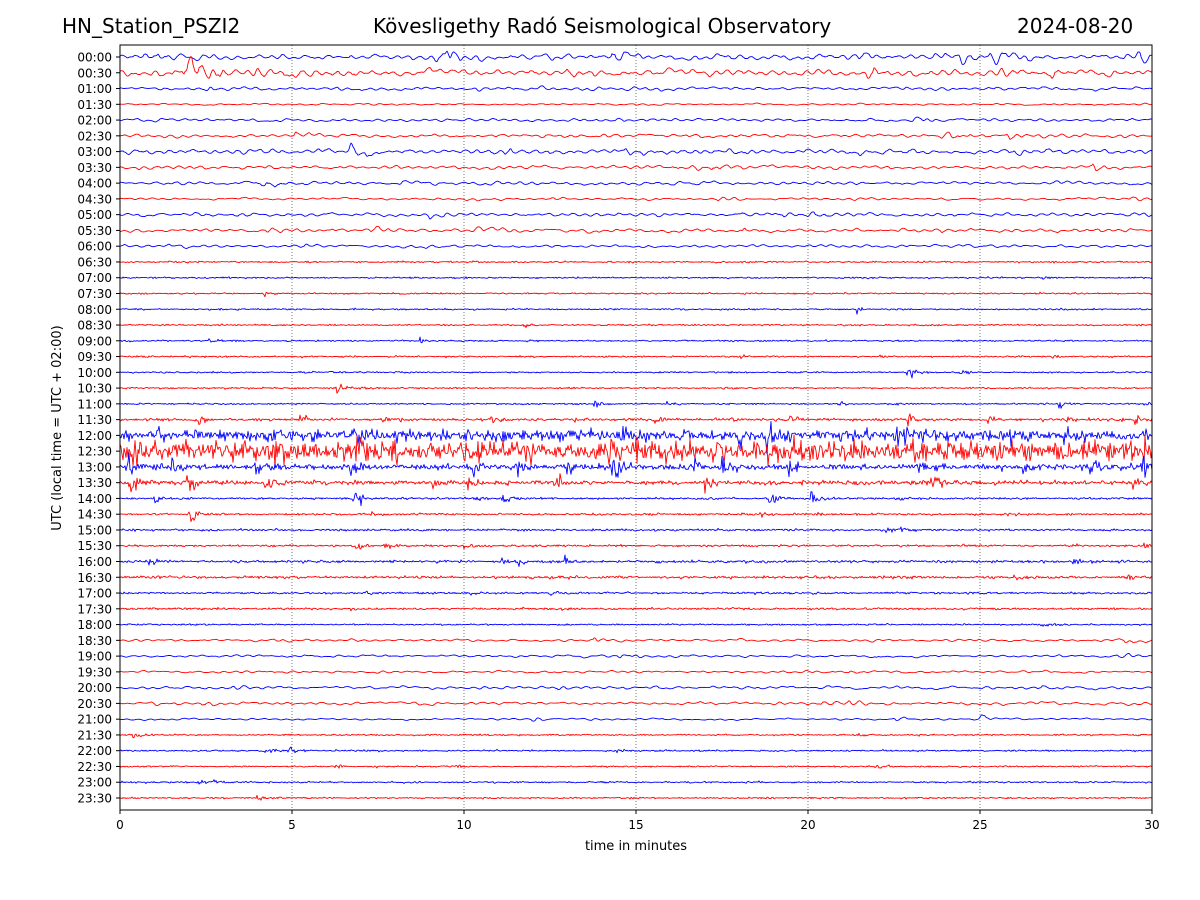 Image resolution: width=1200 pixels, height=900 pixels. I want to click on y-tick-label: 04:00, so click(94, 184).